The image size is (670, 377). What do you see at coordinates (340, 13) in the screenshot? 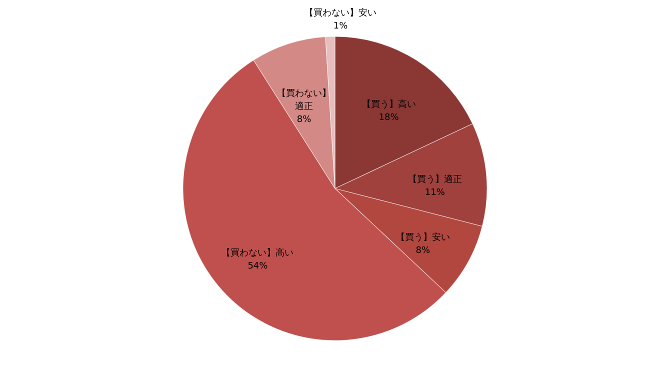
I see `slice-label: 【買わない】安い` at bounding box center [340, 13].